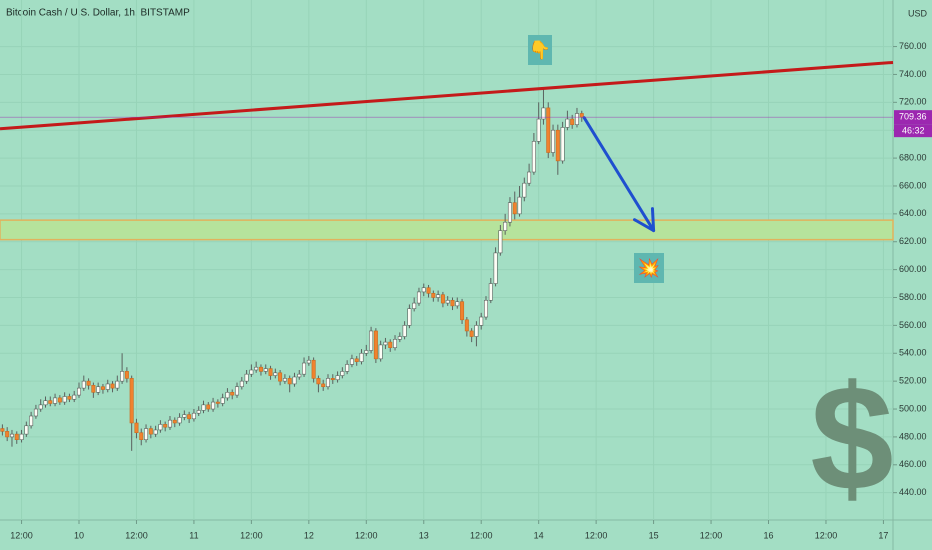 This screenshot has height=550, width=932. What do you see at coordinates (309, 535) in the screenshot?
I see `x-tick-label: 12` at bounding box center [309, 535].